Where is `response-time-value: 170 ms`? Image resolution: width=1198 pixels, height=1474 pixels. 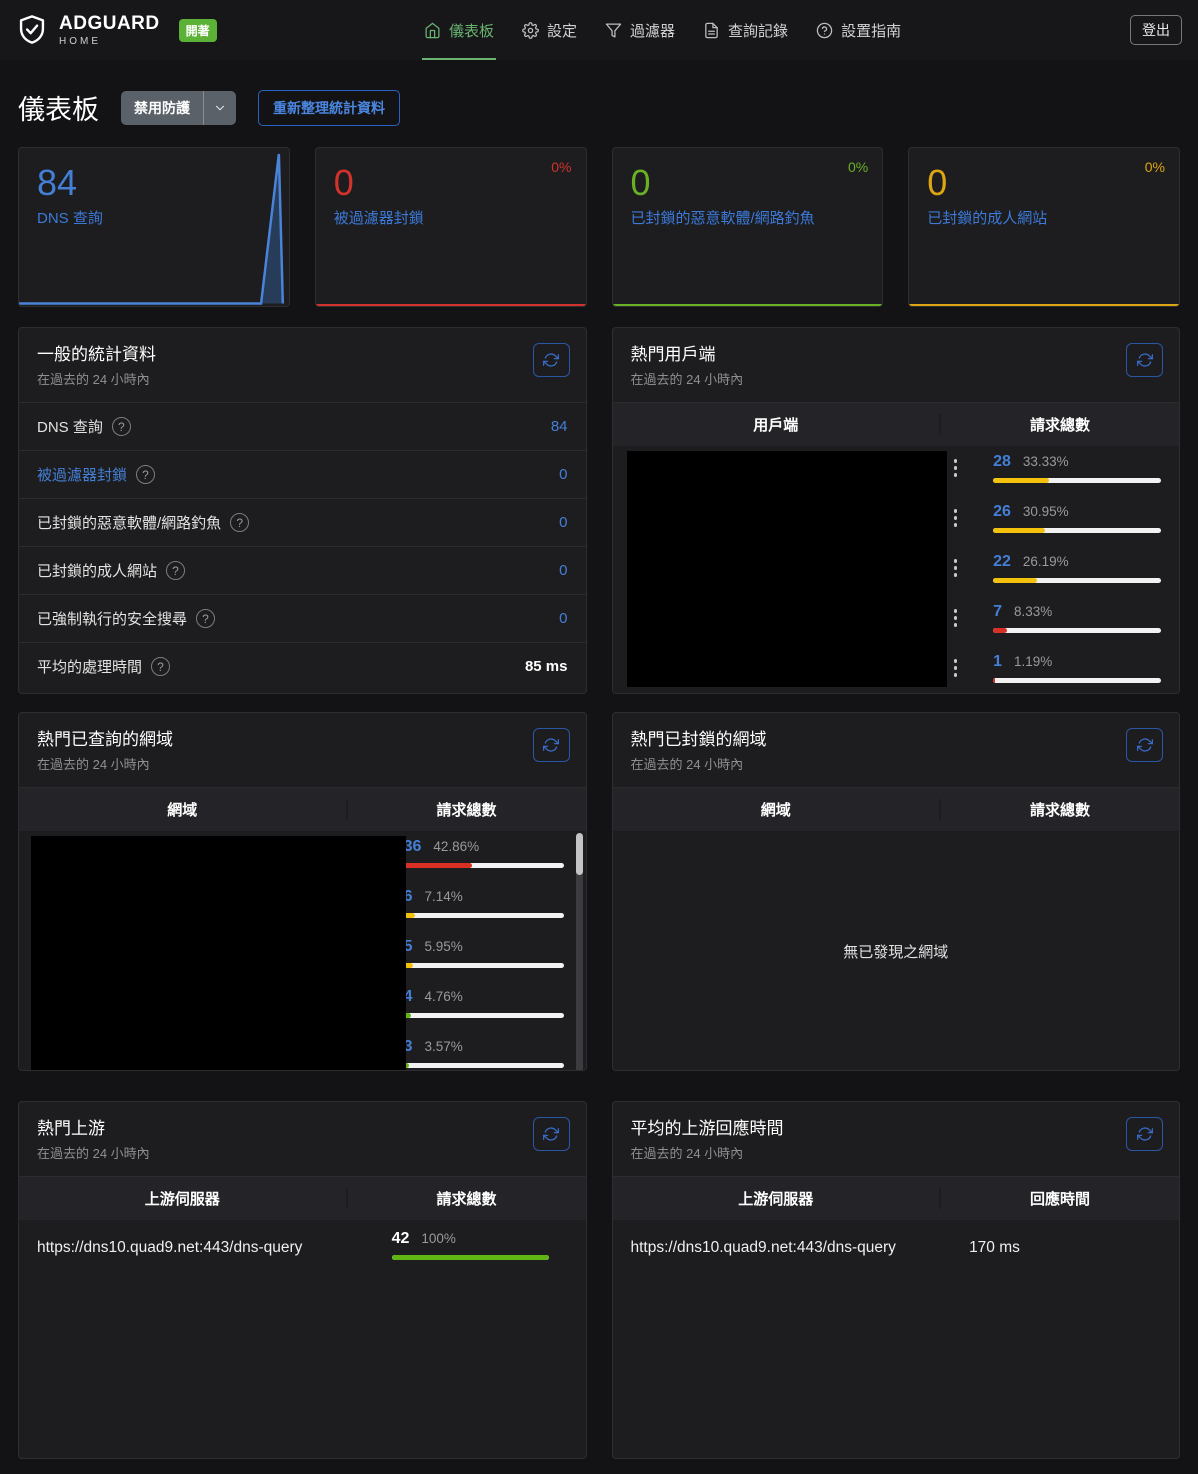 response-time-value: 170 ms is located at coordinates (994, 1247).